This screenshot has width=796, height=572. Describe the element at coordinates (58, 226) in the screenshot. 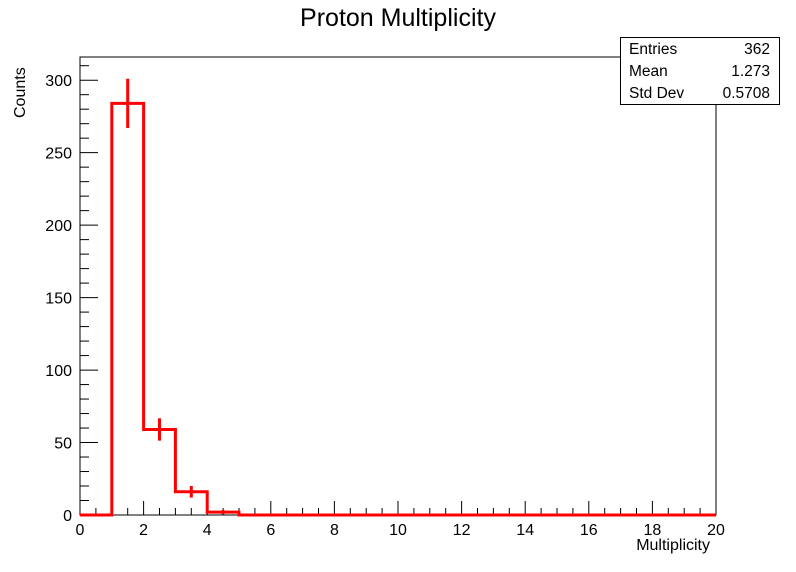

I see `y-tick-label: 200` at that location.